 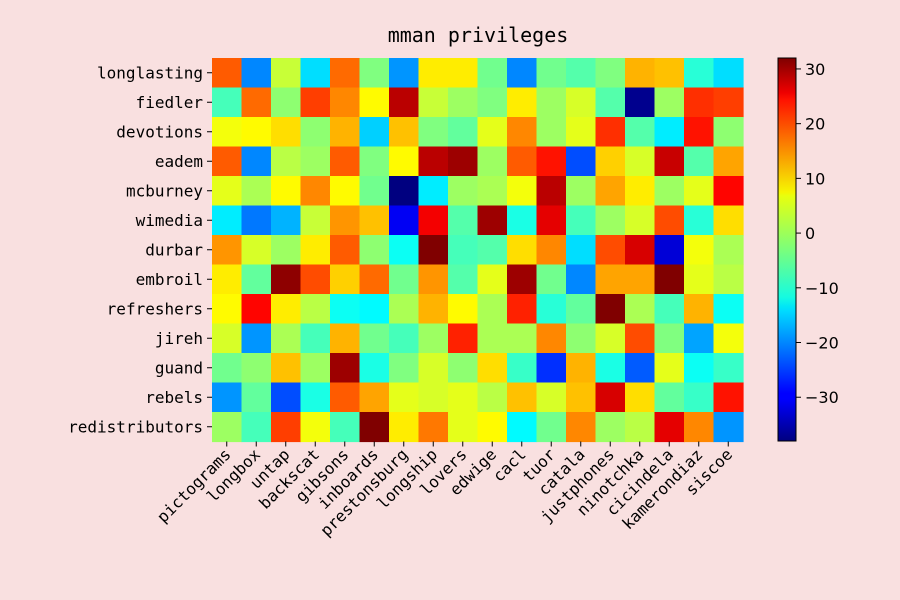 What do you see at coordinates (179, 367) in the screenshot?
I see `y-tick-label: guand` at bounding box center [179, 367].